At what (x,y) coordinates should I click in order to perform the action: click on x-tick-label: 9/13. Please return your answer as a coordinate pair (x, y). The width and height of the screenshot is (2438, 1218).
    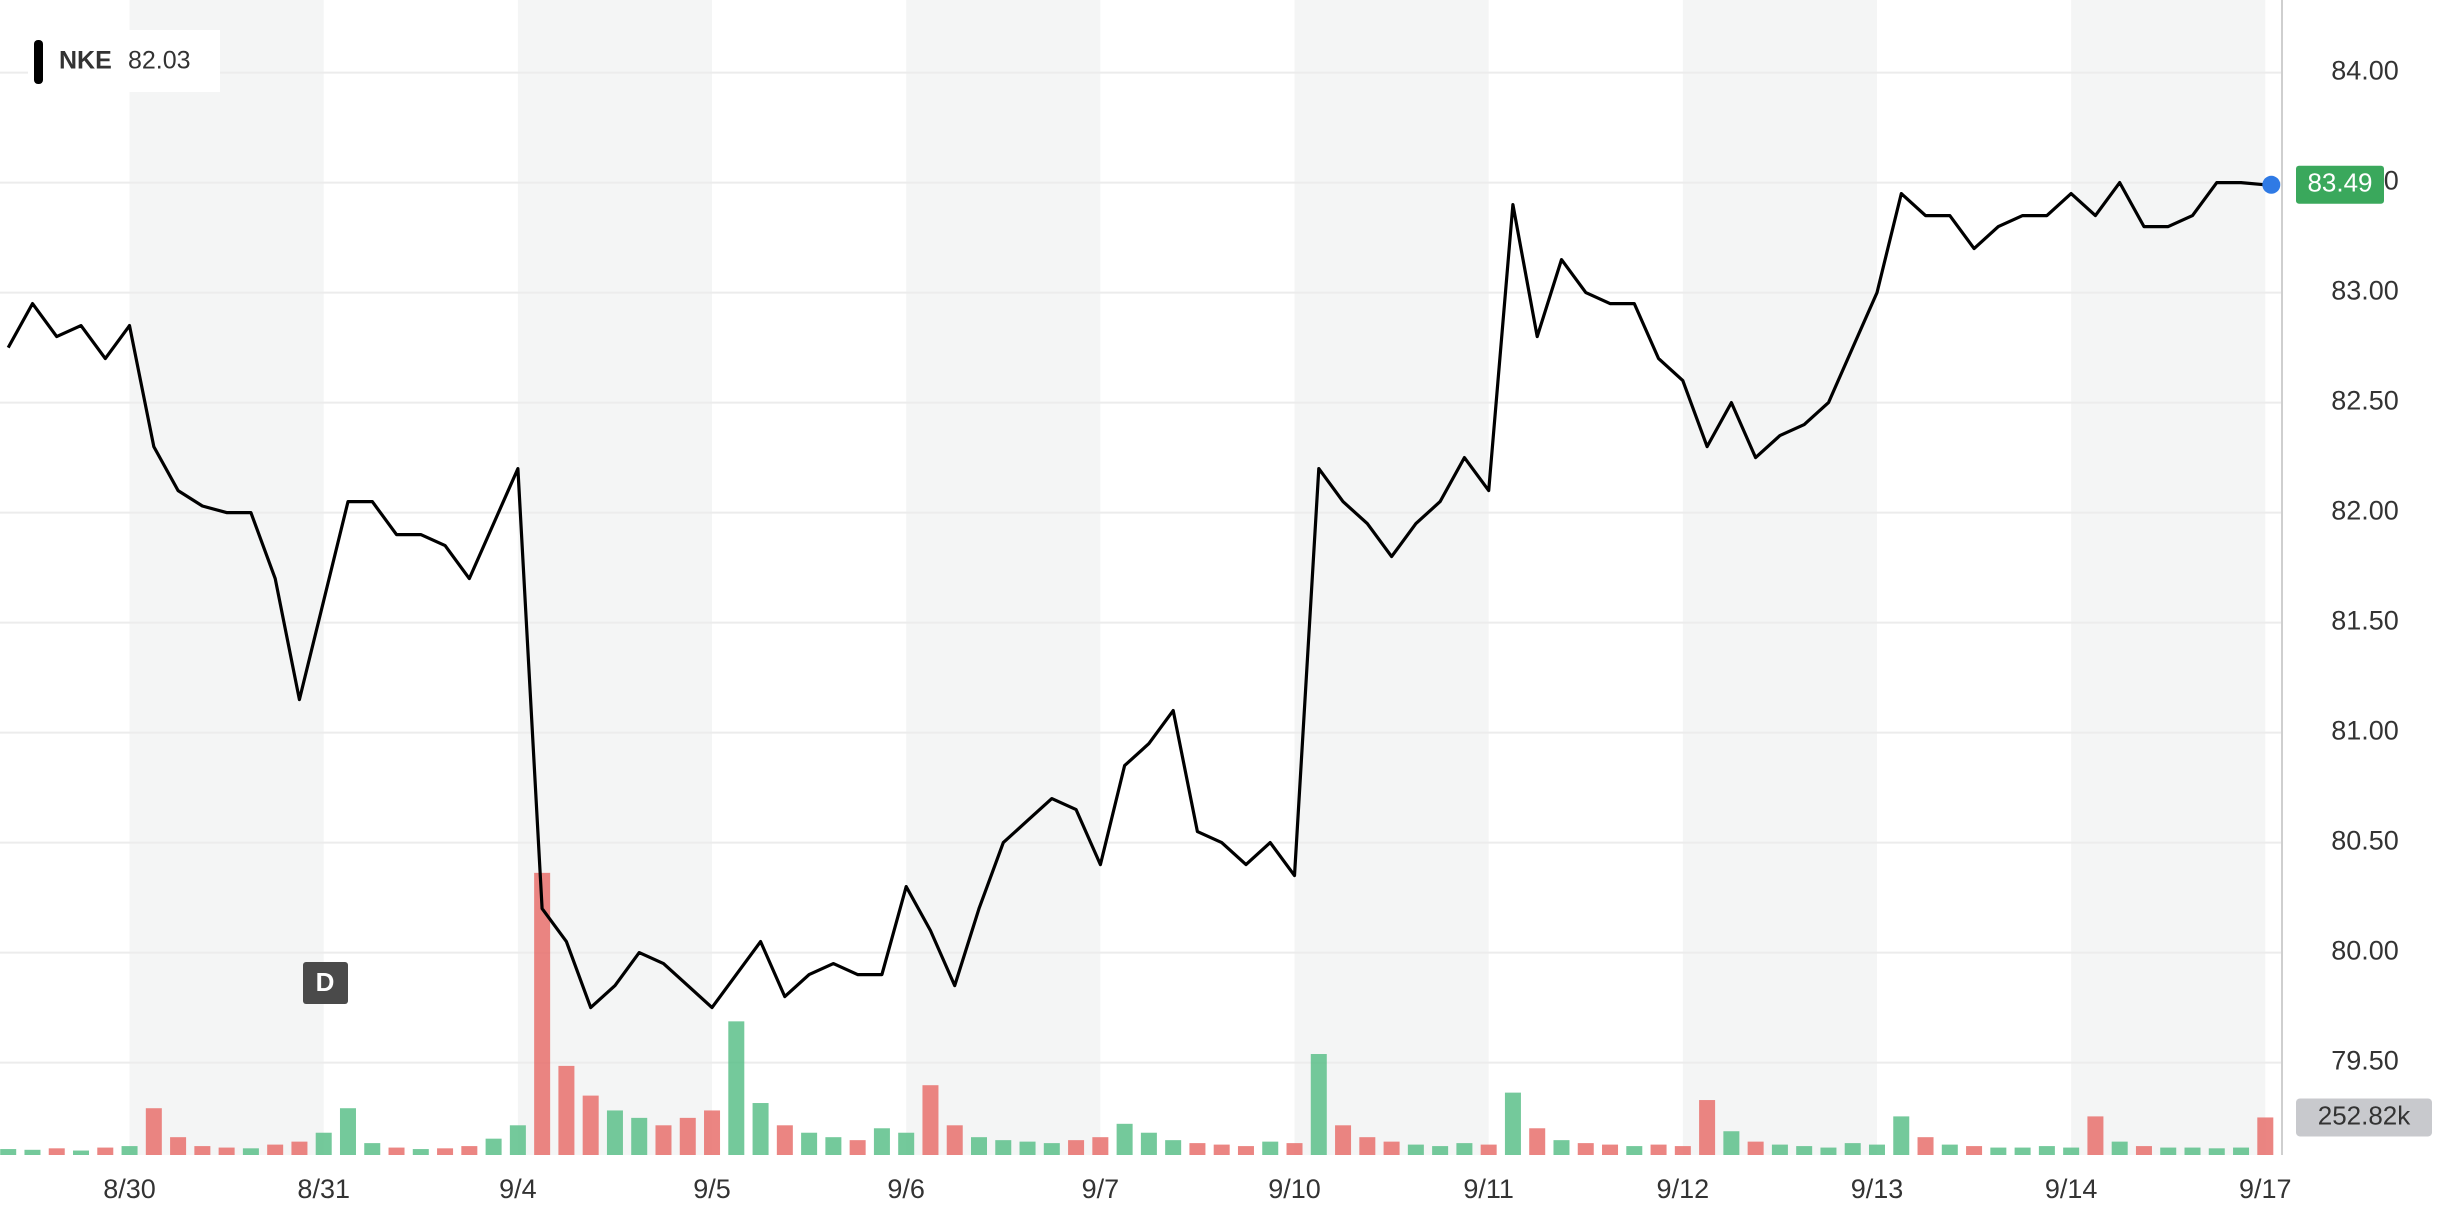
    Looking at the image, I should click on (1877, 1189).